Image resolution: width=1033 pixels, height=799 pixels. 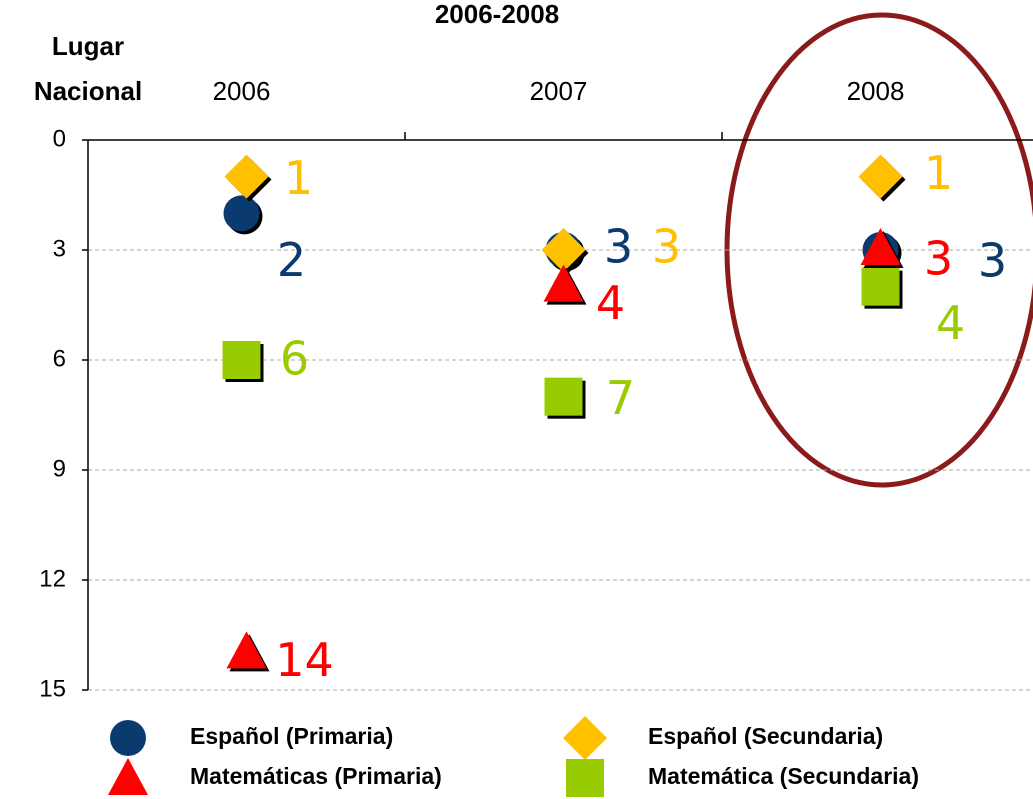 What do you see at coordinates (59, 468) in the screenshot?
I see `y-tick-label: 9` at bounding box center [59, 468].